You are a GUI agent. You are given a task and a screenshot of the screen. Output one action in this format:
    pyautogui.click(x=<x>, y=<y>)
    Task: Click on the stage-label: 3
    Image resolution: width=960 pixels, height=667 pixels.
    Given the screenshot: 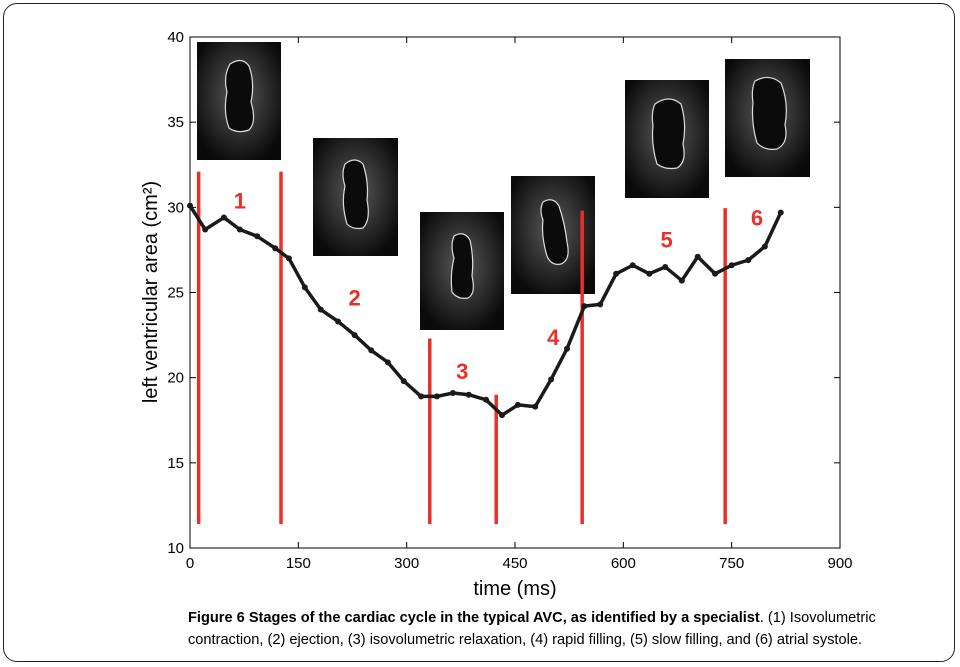 What is the action you would take?
    pyautogui.click(x=462, y=371)
    